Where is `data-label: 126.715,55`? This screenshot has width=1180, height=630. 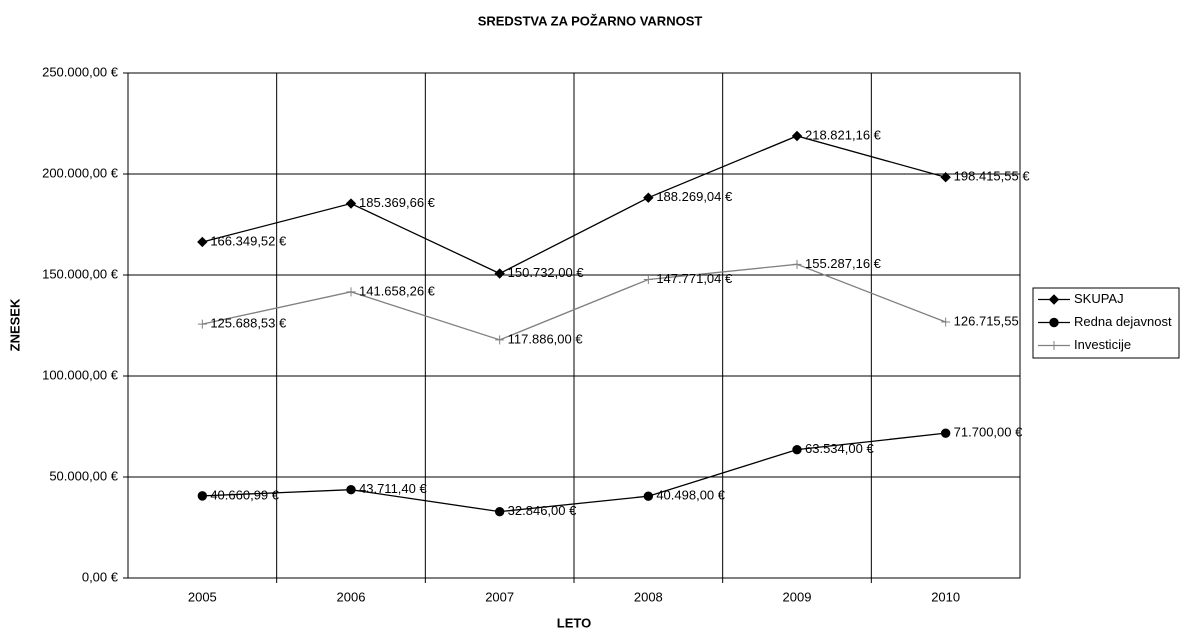
data-label: 126.715,55 is located at coordinates (986, 320).